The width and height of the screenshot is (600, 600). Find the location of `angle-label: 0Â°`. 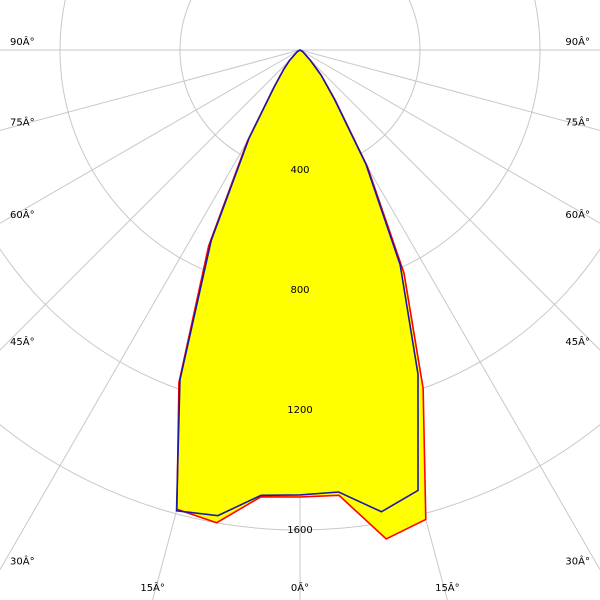

angle-label: 0Â° is located at coordinates (300, 587).